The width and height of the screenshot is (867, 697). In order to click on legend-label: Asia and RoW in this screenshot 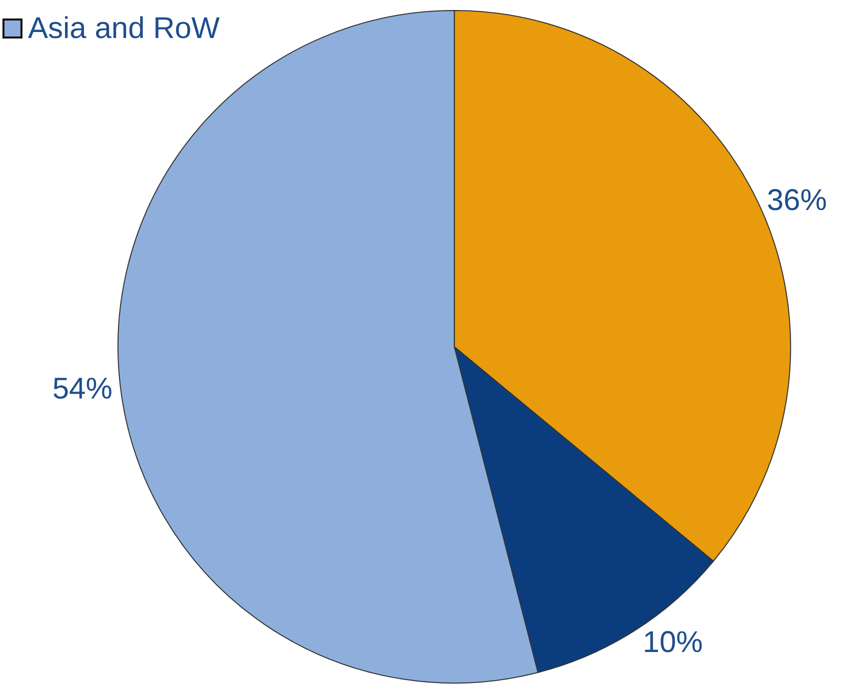, I will do `click(124, 28)`.